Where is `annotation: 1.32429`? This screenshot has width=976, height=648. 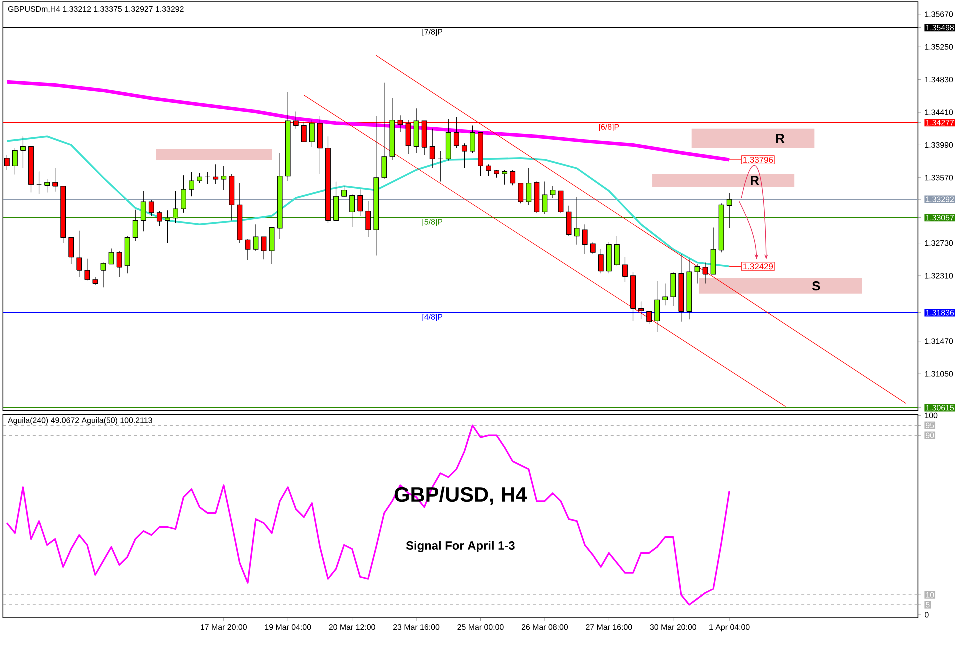
annotation: 1.32429 is located at coordinates (759, 267).